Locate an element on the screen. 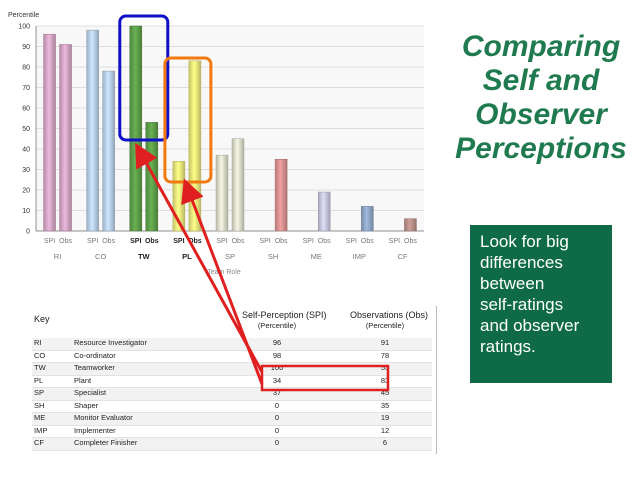 The width and height of the screenshot is (638, 479). bar-spi-sp is located at coordinates (222, 193).